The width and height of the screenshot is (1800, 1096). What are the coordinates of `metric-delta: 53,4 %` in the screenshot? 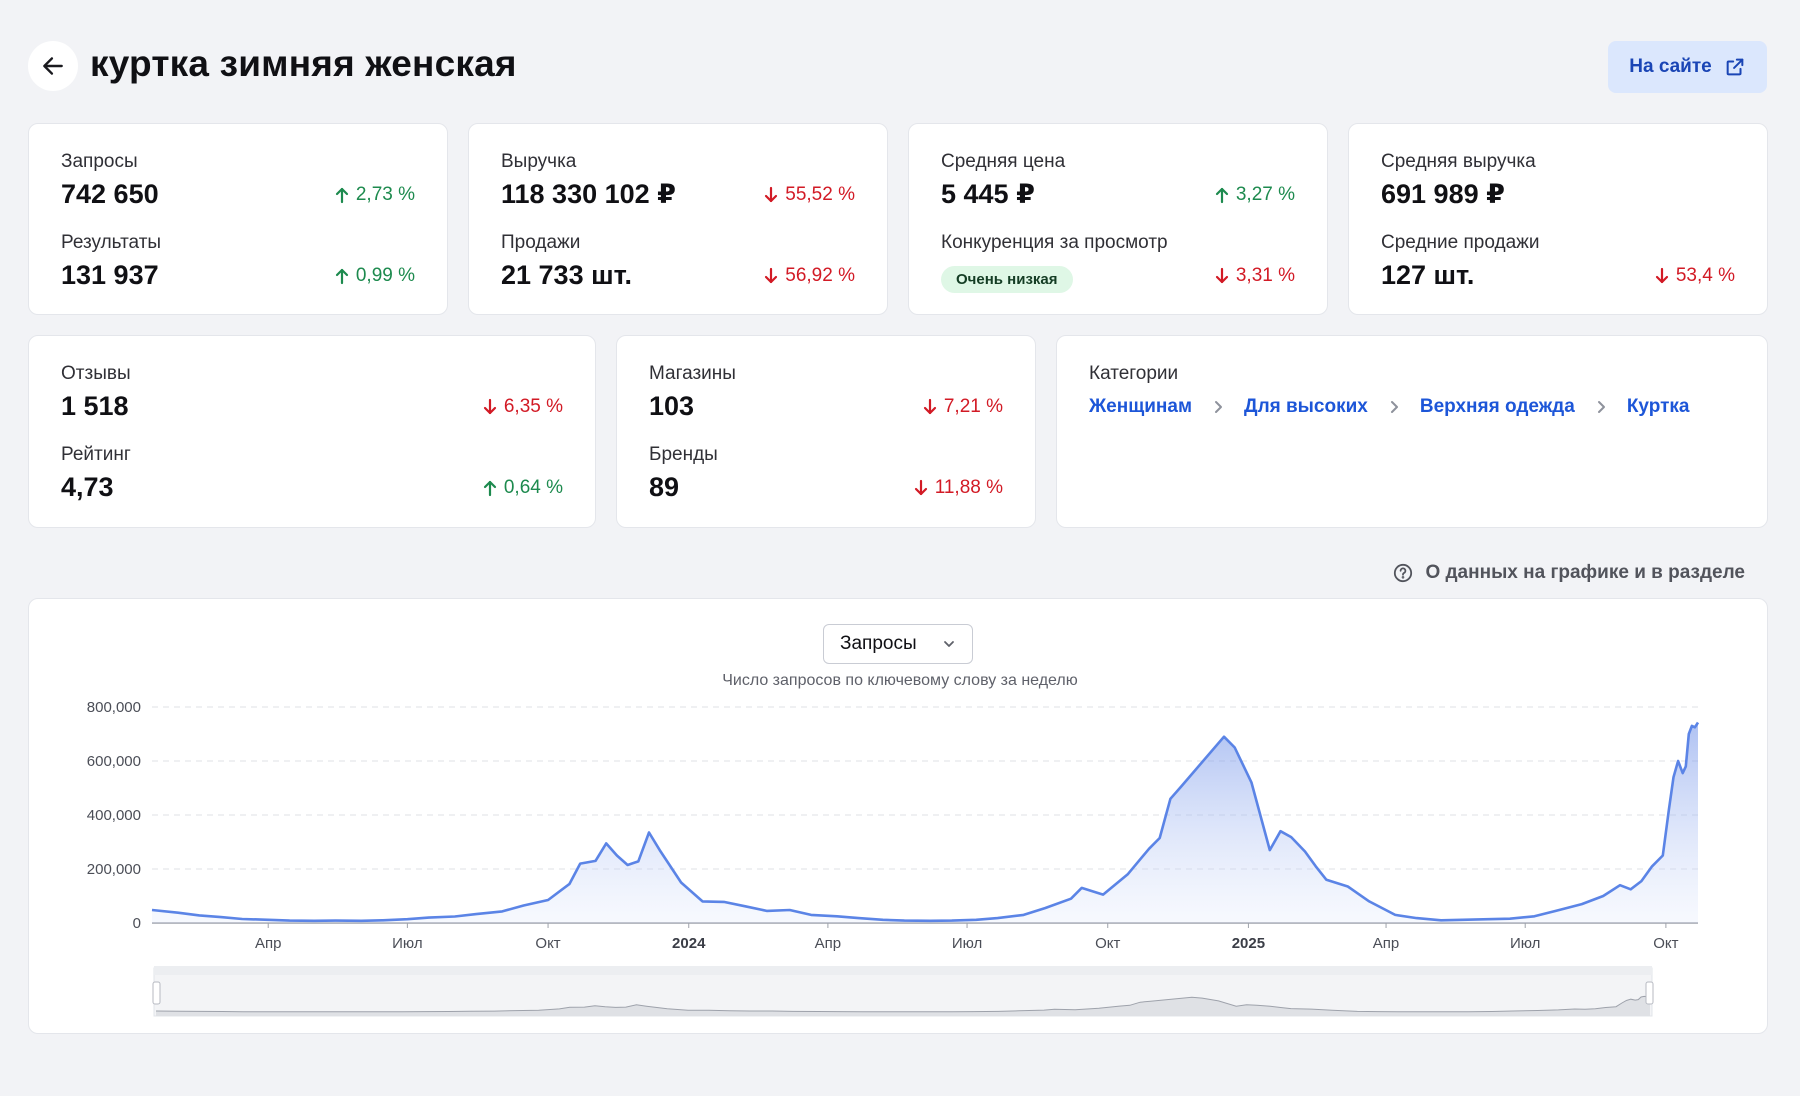 It's located at (1694, 276).